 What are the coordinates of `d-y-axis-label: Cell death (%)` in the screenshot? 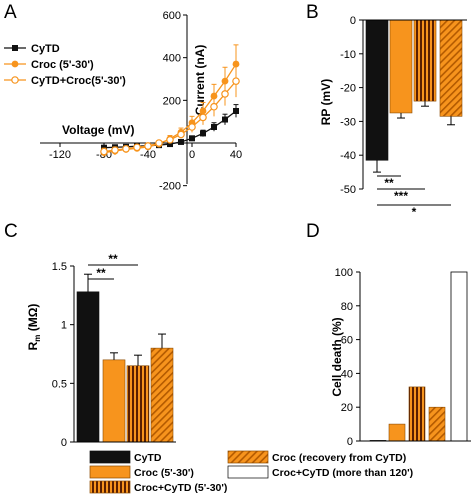 It's located at (337, 356).